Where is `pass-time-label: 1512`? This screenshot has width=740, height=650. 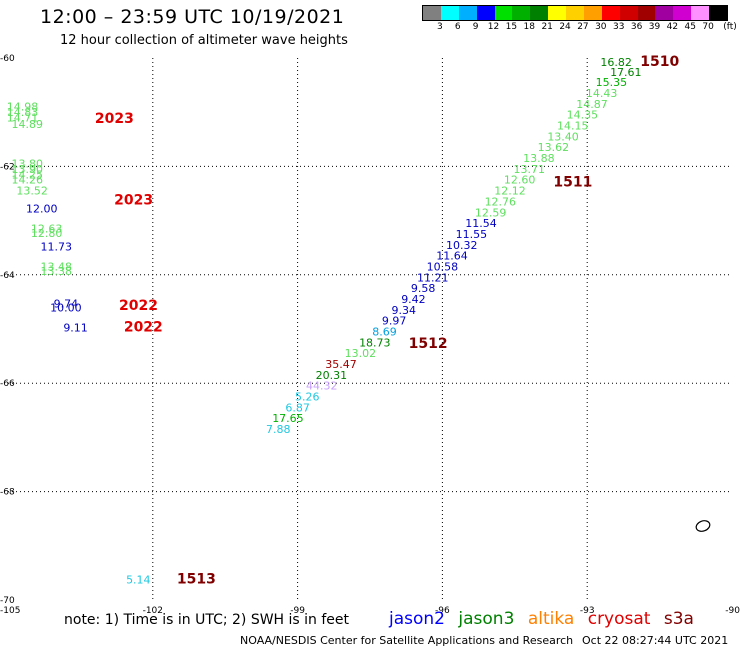
pass-time-label: 1512 is located at coordinates (428, 344).